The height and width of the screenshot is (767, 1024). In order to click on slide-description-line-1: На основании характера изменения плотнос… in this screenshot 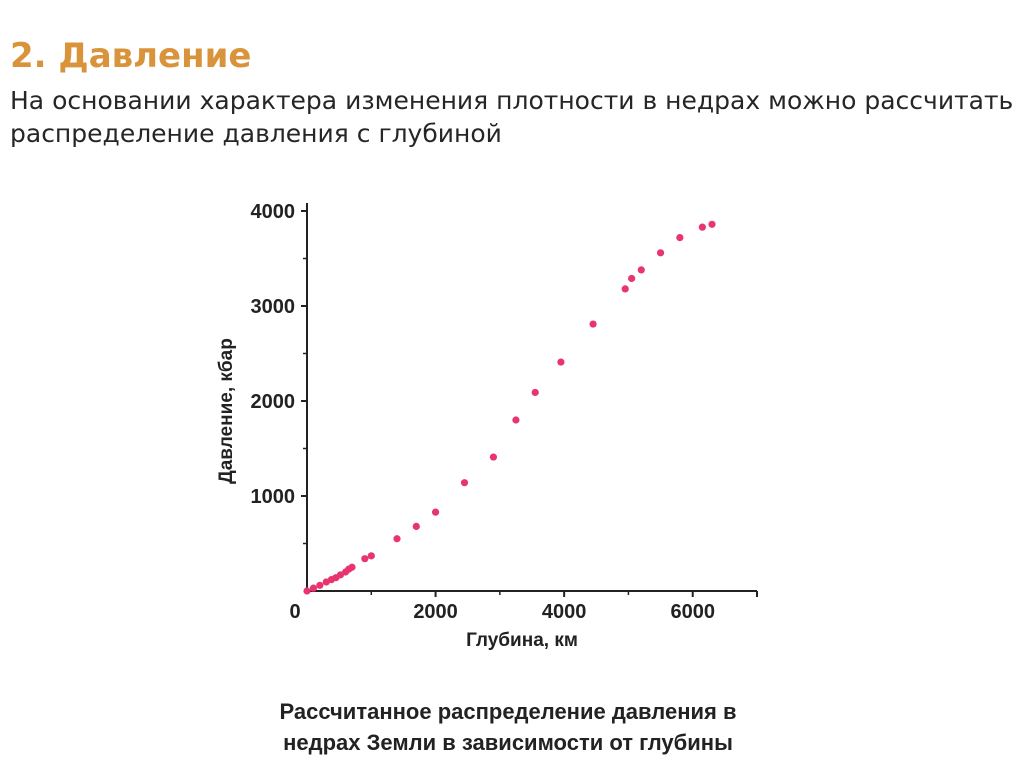, I will do `click(512, 100)`.